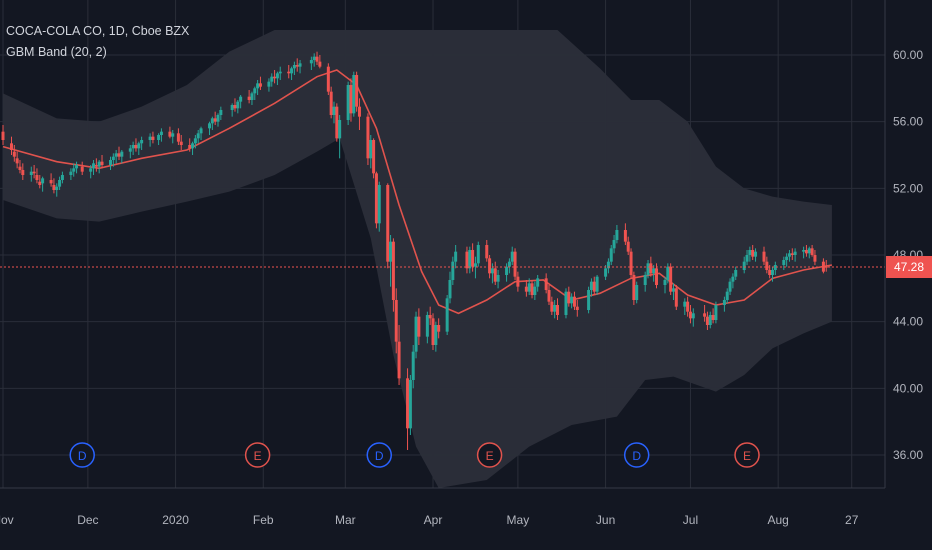  What do you see at coordinates (908, 322) in the screenshot?
I see `y-tick-label: 44.00` at bounding box center [908, 322].